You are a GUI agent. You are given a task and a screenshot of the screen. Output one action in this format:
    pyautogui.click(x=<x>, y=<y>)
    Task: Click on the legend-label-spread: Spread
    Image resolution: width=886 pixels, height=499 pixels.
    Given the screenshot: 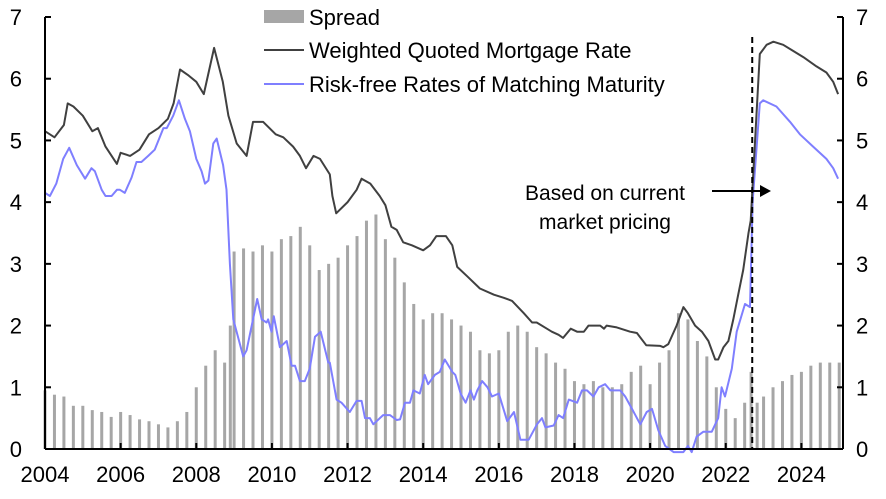 What is the action you would take?
    pyautogui.click(x=344, y=17)
    